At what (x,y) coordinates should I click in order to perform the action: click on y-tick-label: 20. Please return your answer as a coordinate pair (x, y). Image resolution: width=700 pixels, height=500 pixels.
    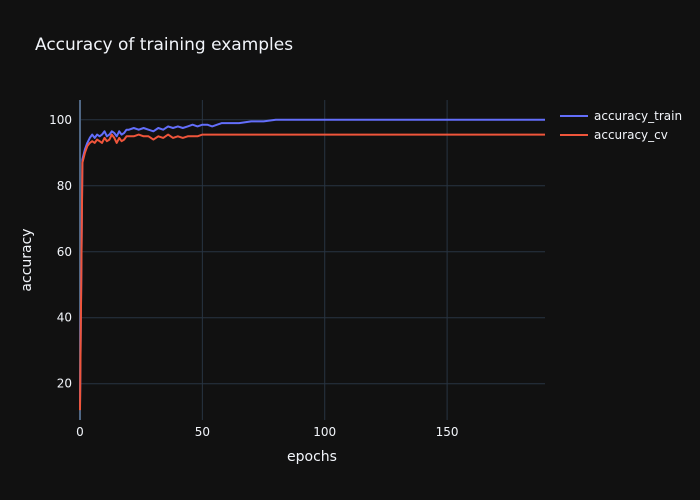
    Looking at the image, I should click on (64, 384).